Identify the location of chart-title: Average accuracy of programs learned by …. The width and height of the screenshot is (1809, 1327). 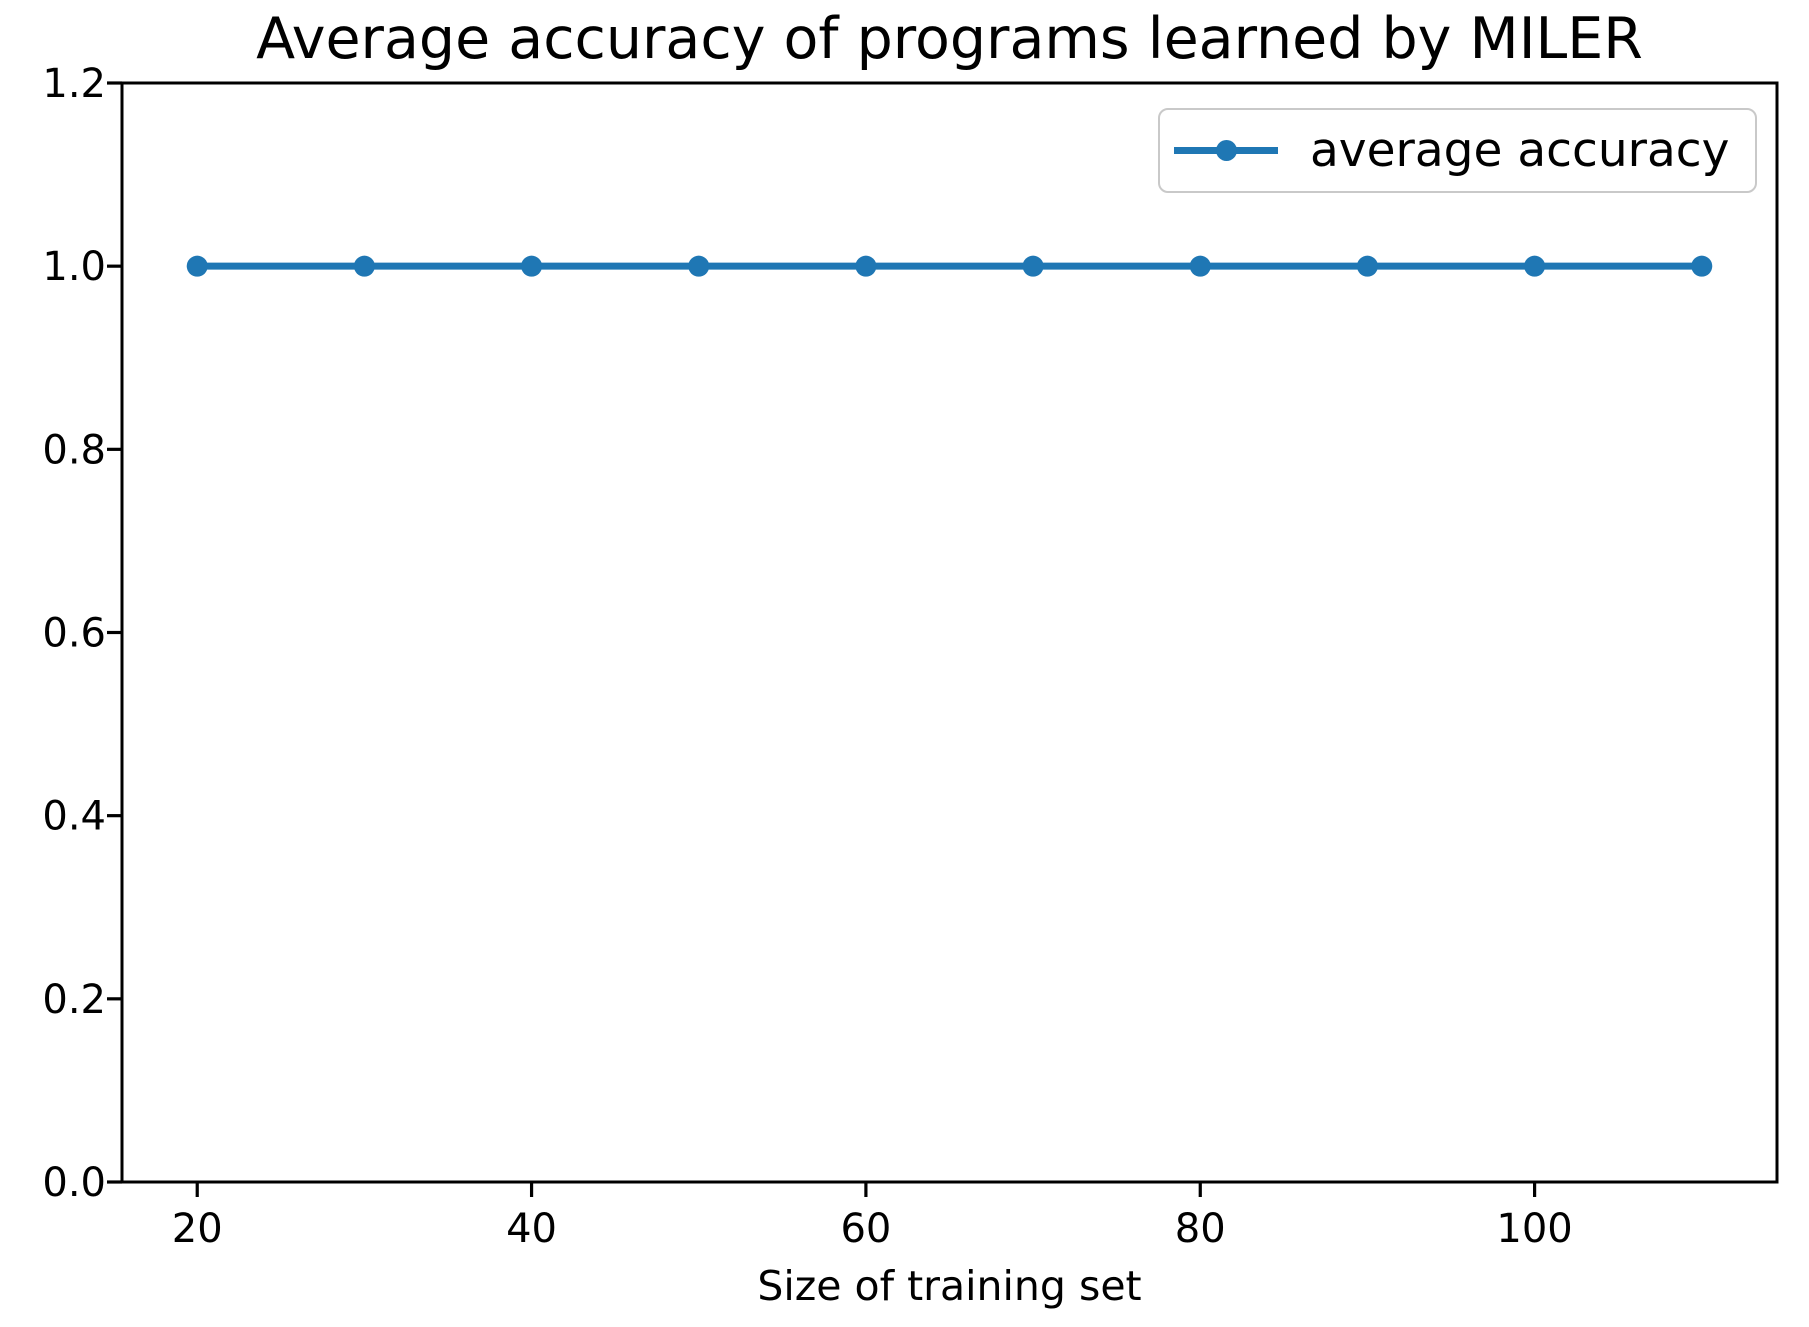
(949, 39).